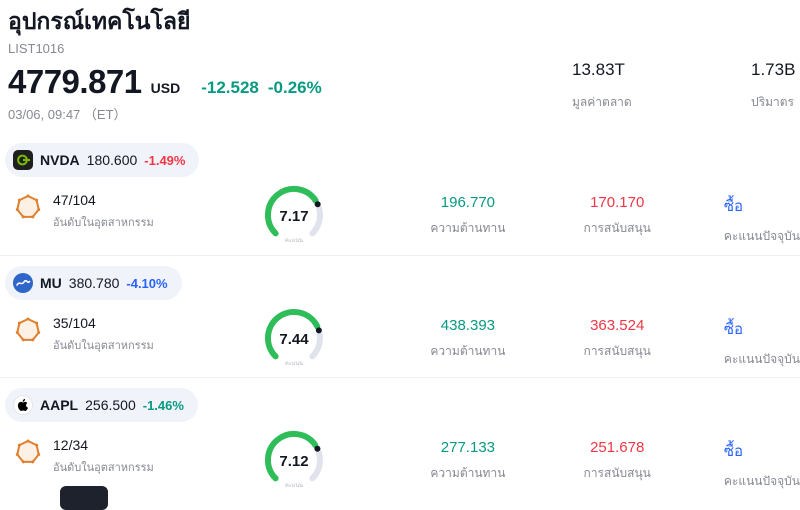  I want to click on svg-text: 7.12, so click(293, 461).